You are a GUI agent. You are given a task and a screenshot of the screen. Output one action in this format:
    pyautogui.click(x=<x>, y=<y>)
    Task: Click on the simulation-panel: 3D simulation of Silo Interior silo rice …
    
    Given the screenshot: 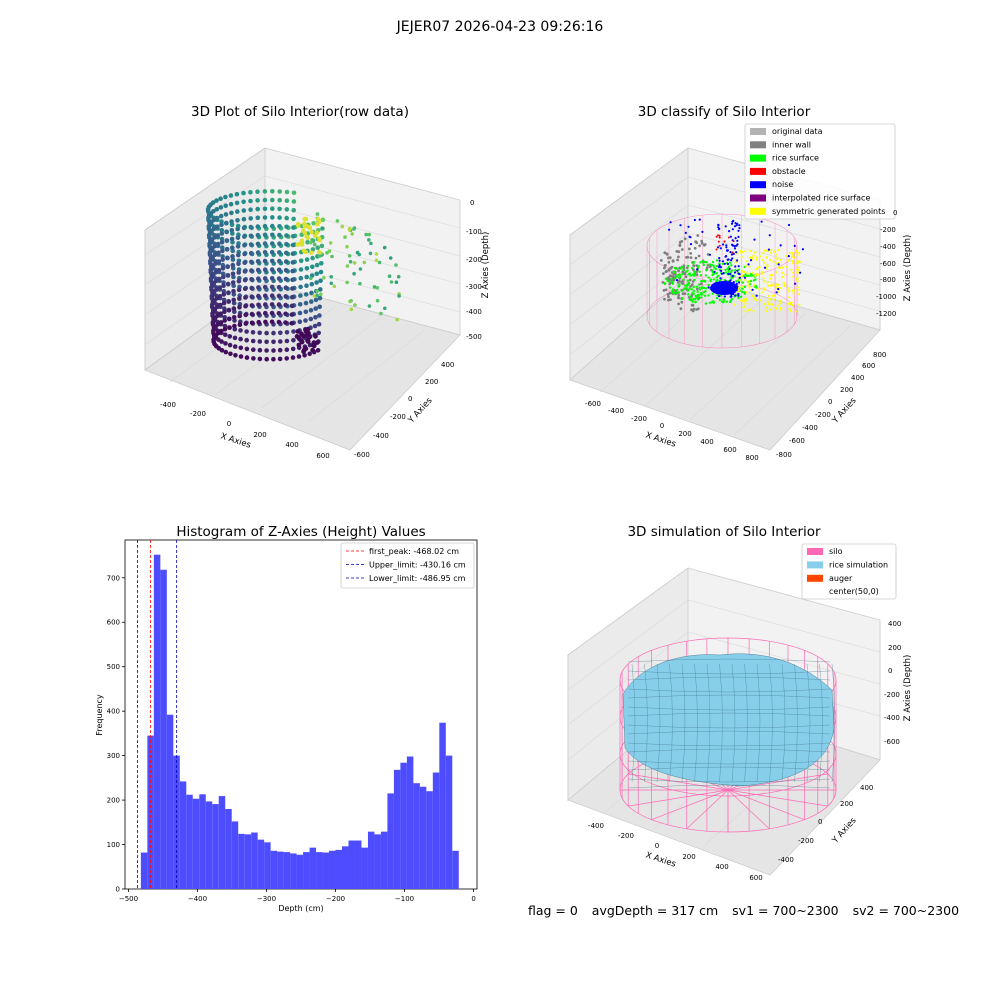 What is the action you would take?
    pyautogui.click(x=740, y=703)
    